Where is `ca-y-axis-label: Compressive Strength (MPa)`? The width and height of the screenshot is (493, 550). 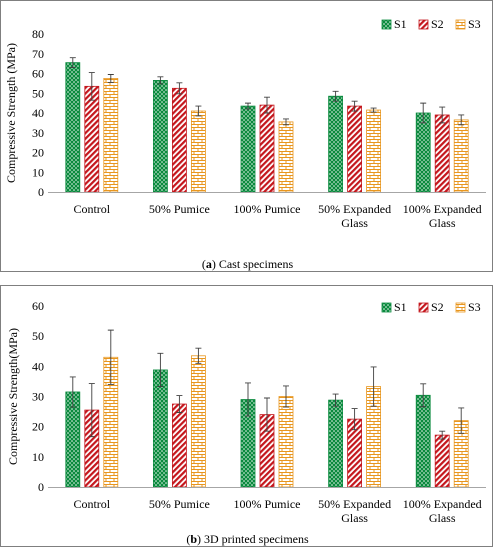
ca-y-axis-label: Compressive Strength (MPa) is located at coordinates (11, 113).